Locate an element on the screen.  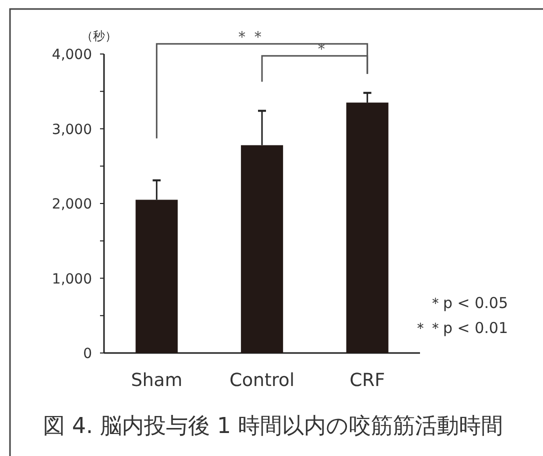
y-tick-label: 1,000 is located at coordinates (72, 279).